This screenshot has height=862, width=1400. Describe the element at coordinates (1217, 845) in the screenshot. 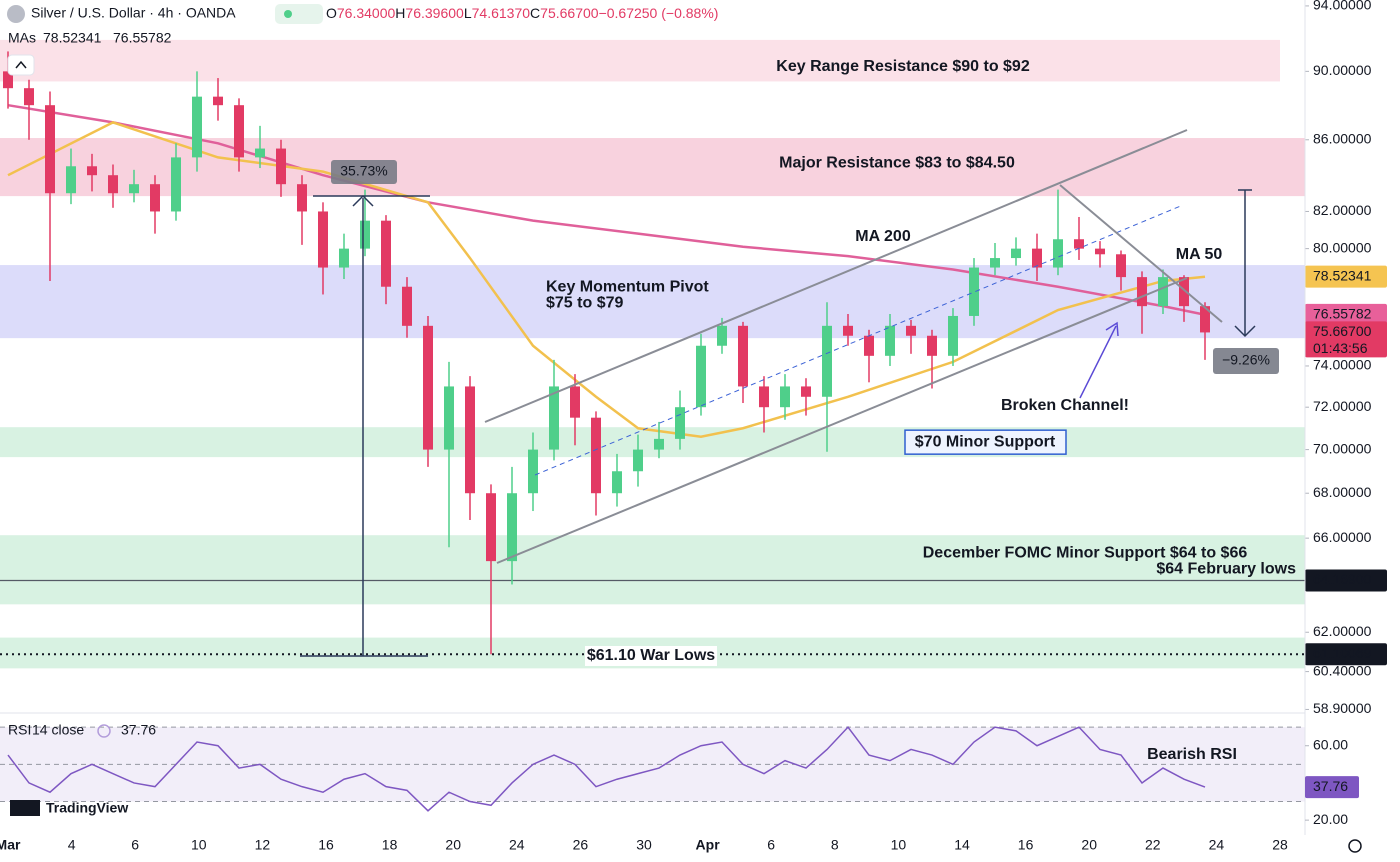

I see `x-tick-label: 24` at that location.